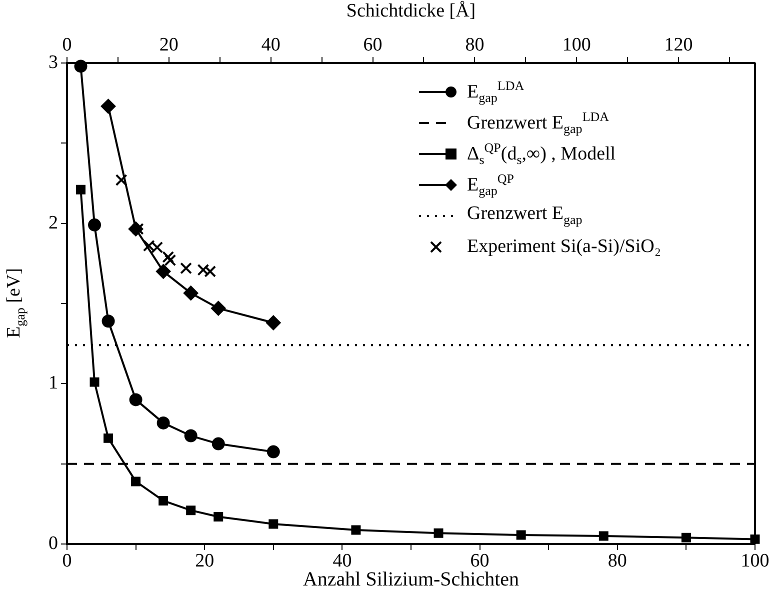 The image size is (772, 592). What do you see at coordinates (372, 45) in the screenshot?
I see `x2-tick-label: 60` at bounding box center [372, 45].